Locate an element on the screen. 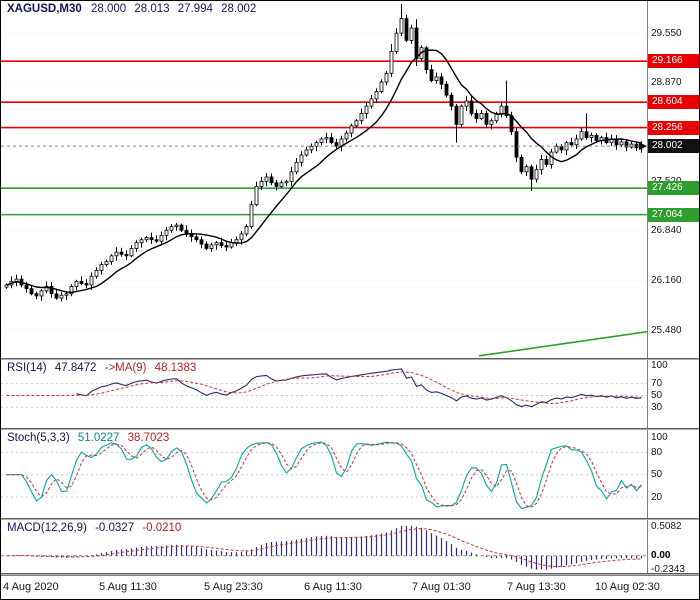  price-axis-label: 26.160 is located at coordinates (666, 281).